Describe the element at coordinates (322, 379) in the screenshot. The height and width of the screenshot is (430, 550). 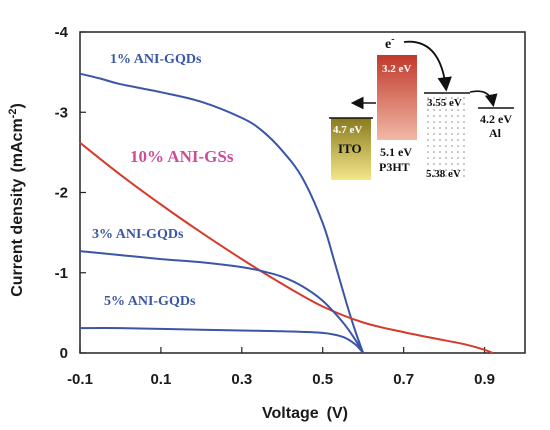
I see `x-tick-label: 0.5` at that location.